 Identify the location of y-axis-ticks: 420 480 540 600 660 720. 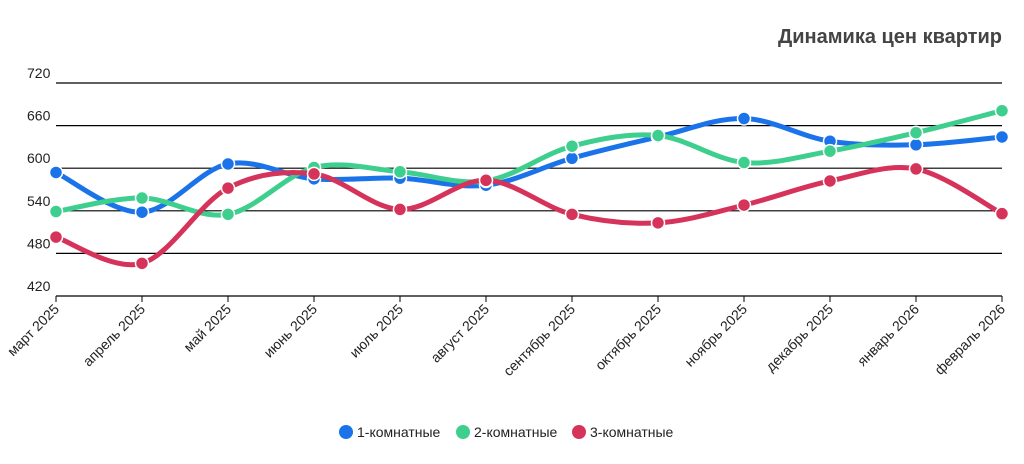
(39, 179).